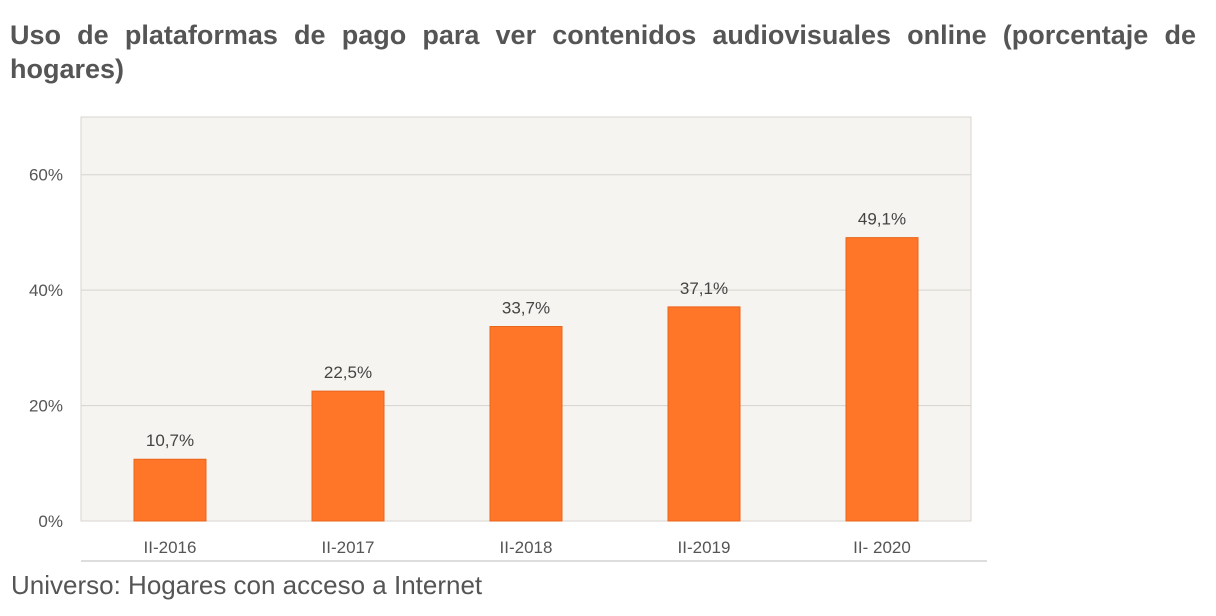 This screenshot has height=616, width=1216. Describe the element at coordinates (46, 406) in the screenshot. I see `y-tick-label: 20%` at that location.